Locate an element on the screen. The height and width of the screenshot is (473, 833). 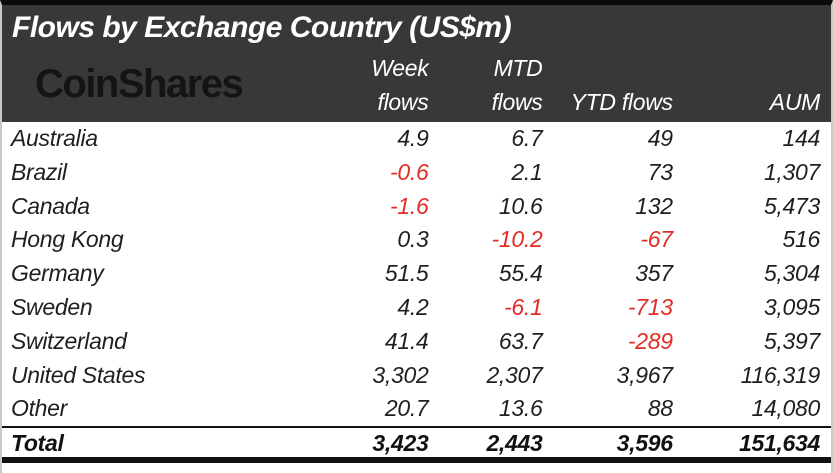
table-row-sweden: Sweden 4.2 -6.1 -713 3,095 is located at coordinates (416, 308).